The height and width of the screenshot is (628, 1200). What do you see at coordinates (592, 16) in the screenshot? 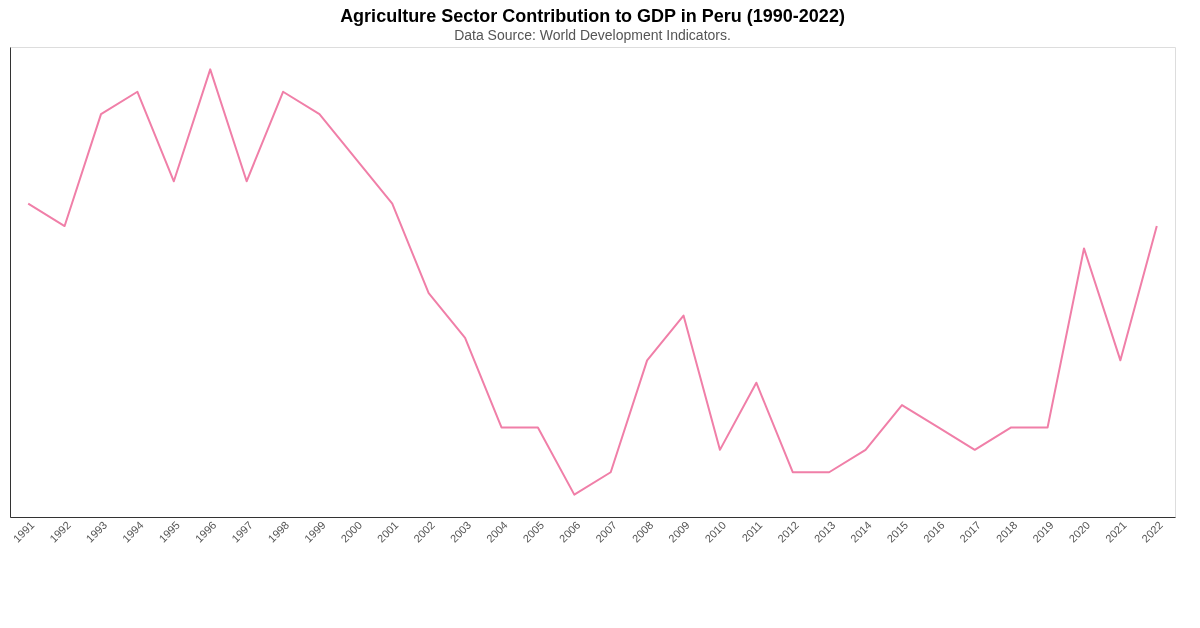
I see `chart-title: Agriculture Sector Contribution to GDP in Peru (1990-2022)` at bounding box center [592, 16].